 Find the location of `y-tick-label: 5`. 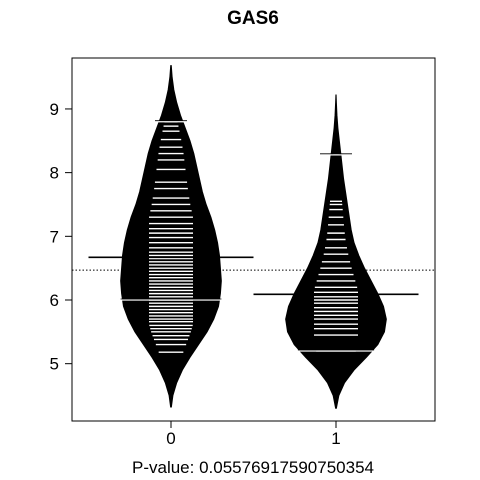

y-tick-label: 5 is located at coordinates (54, 364).